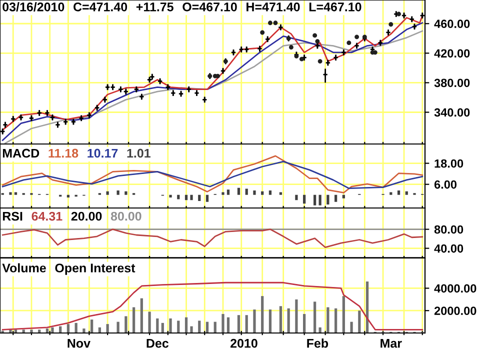  What do you see at coordinates (445, 184) in the screenshot?
I see `y-tick-label: 6.00` at bounding box center [445, 184].